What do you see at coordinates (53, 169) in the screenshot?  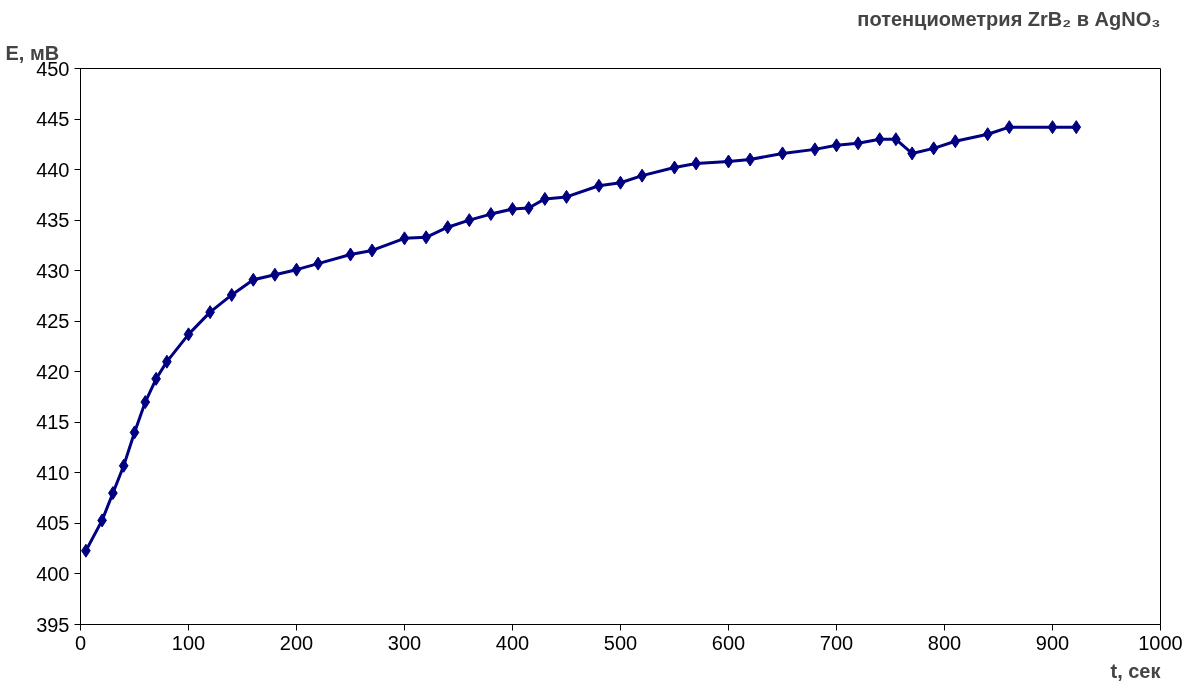 I see `y-tick-label: 440` at bounding box center [53, 169].